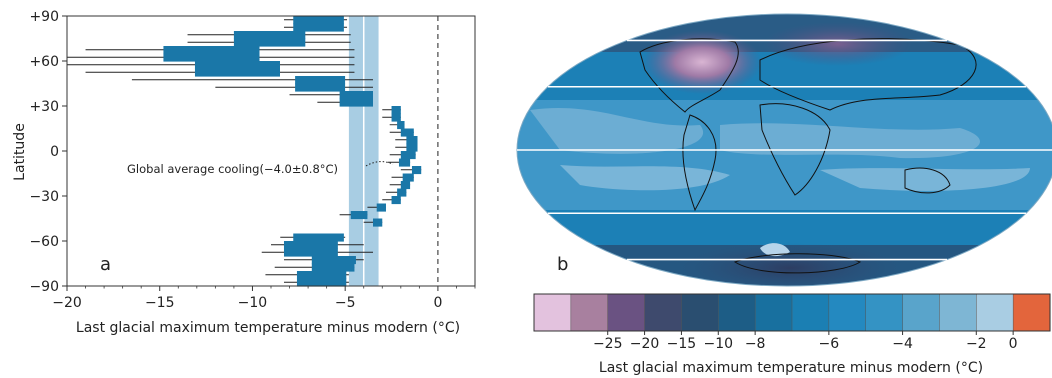  What do you see at coordinates (44, 17) in the screenshot?
I see `y-tick-label: +90` at bounding box center [44, 17].